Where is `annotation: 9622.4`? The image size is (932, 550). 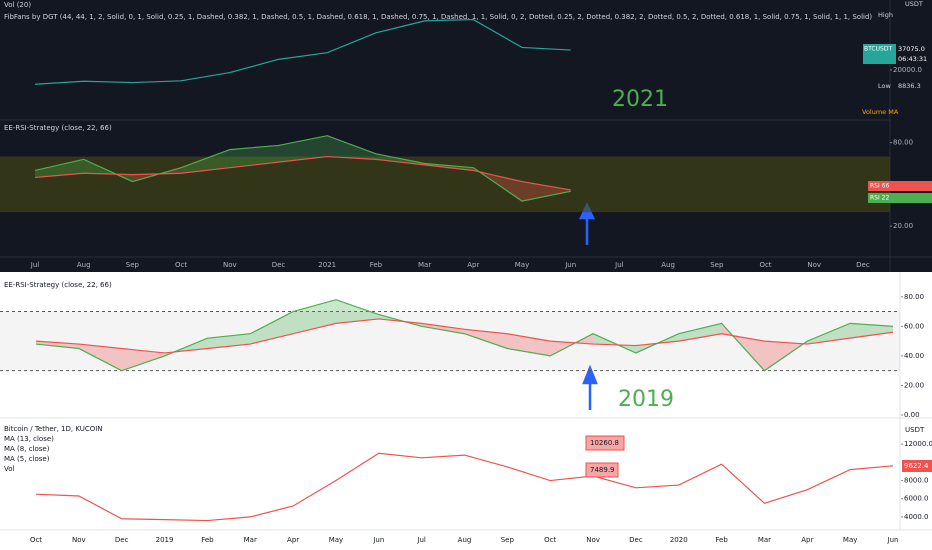 annotation: 9622.4 is located at coordinates (916, 466).